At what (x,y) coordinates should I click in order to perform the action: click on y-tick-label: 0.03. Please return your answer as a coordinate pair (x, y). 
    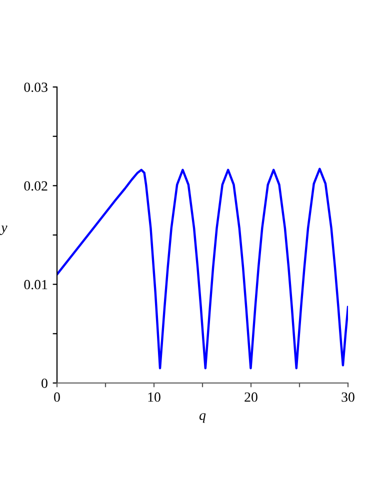
    Looking at the image, I should click on (36, 87).